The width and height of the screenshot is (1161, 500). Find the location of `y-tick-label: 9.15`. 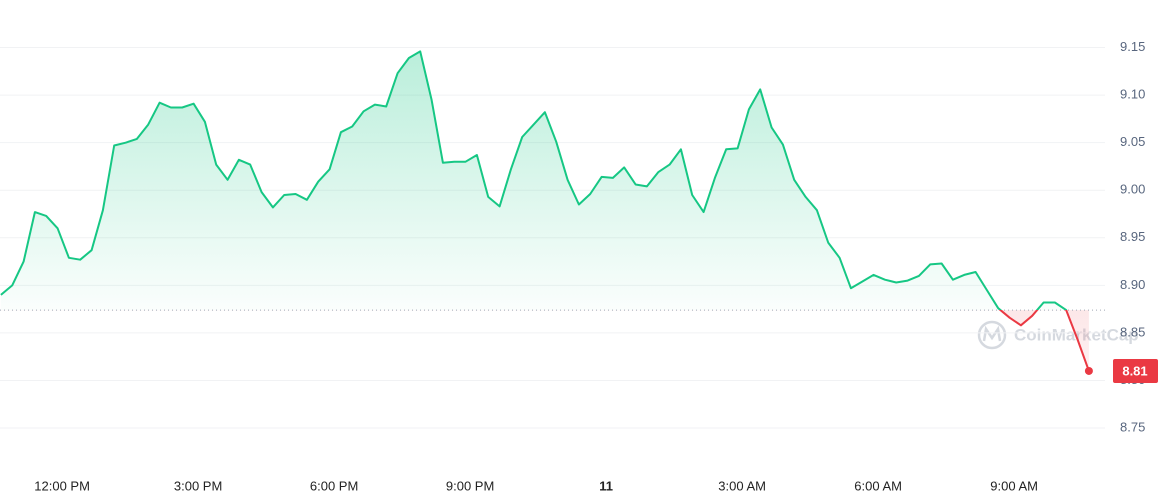

y-tick-label: 9.15 is located at coordinates (1132, 46).